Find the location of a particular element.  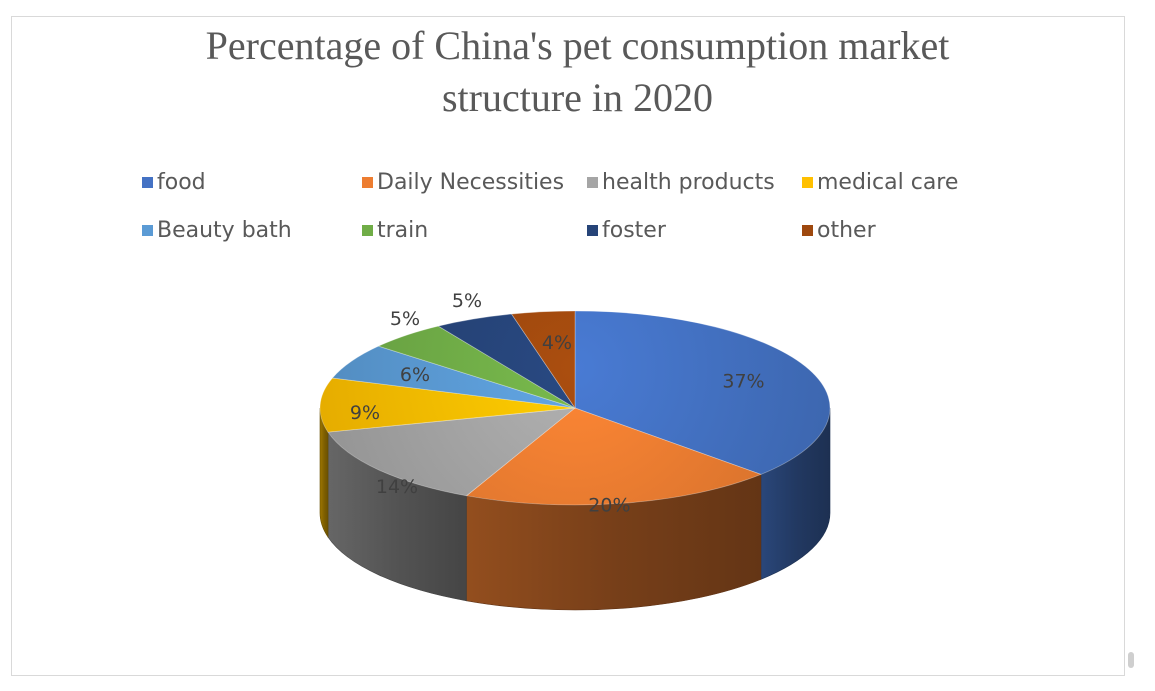

legend-item-food: food is located at coordinates (174, 183).